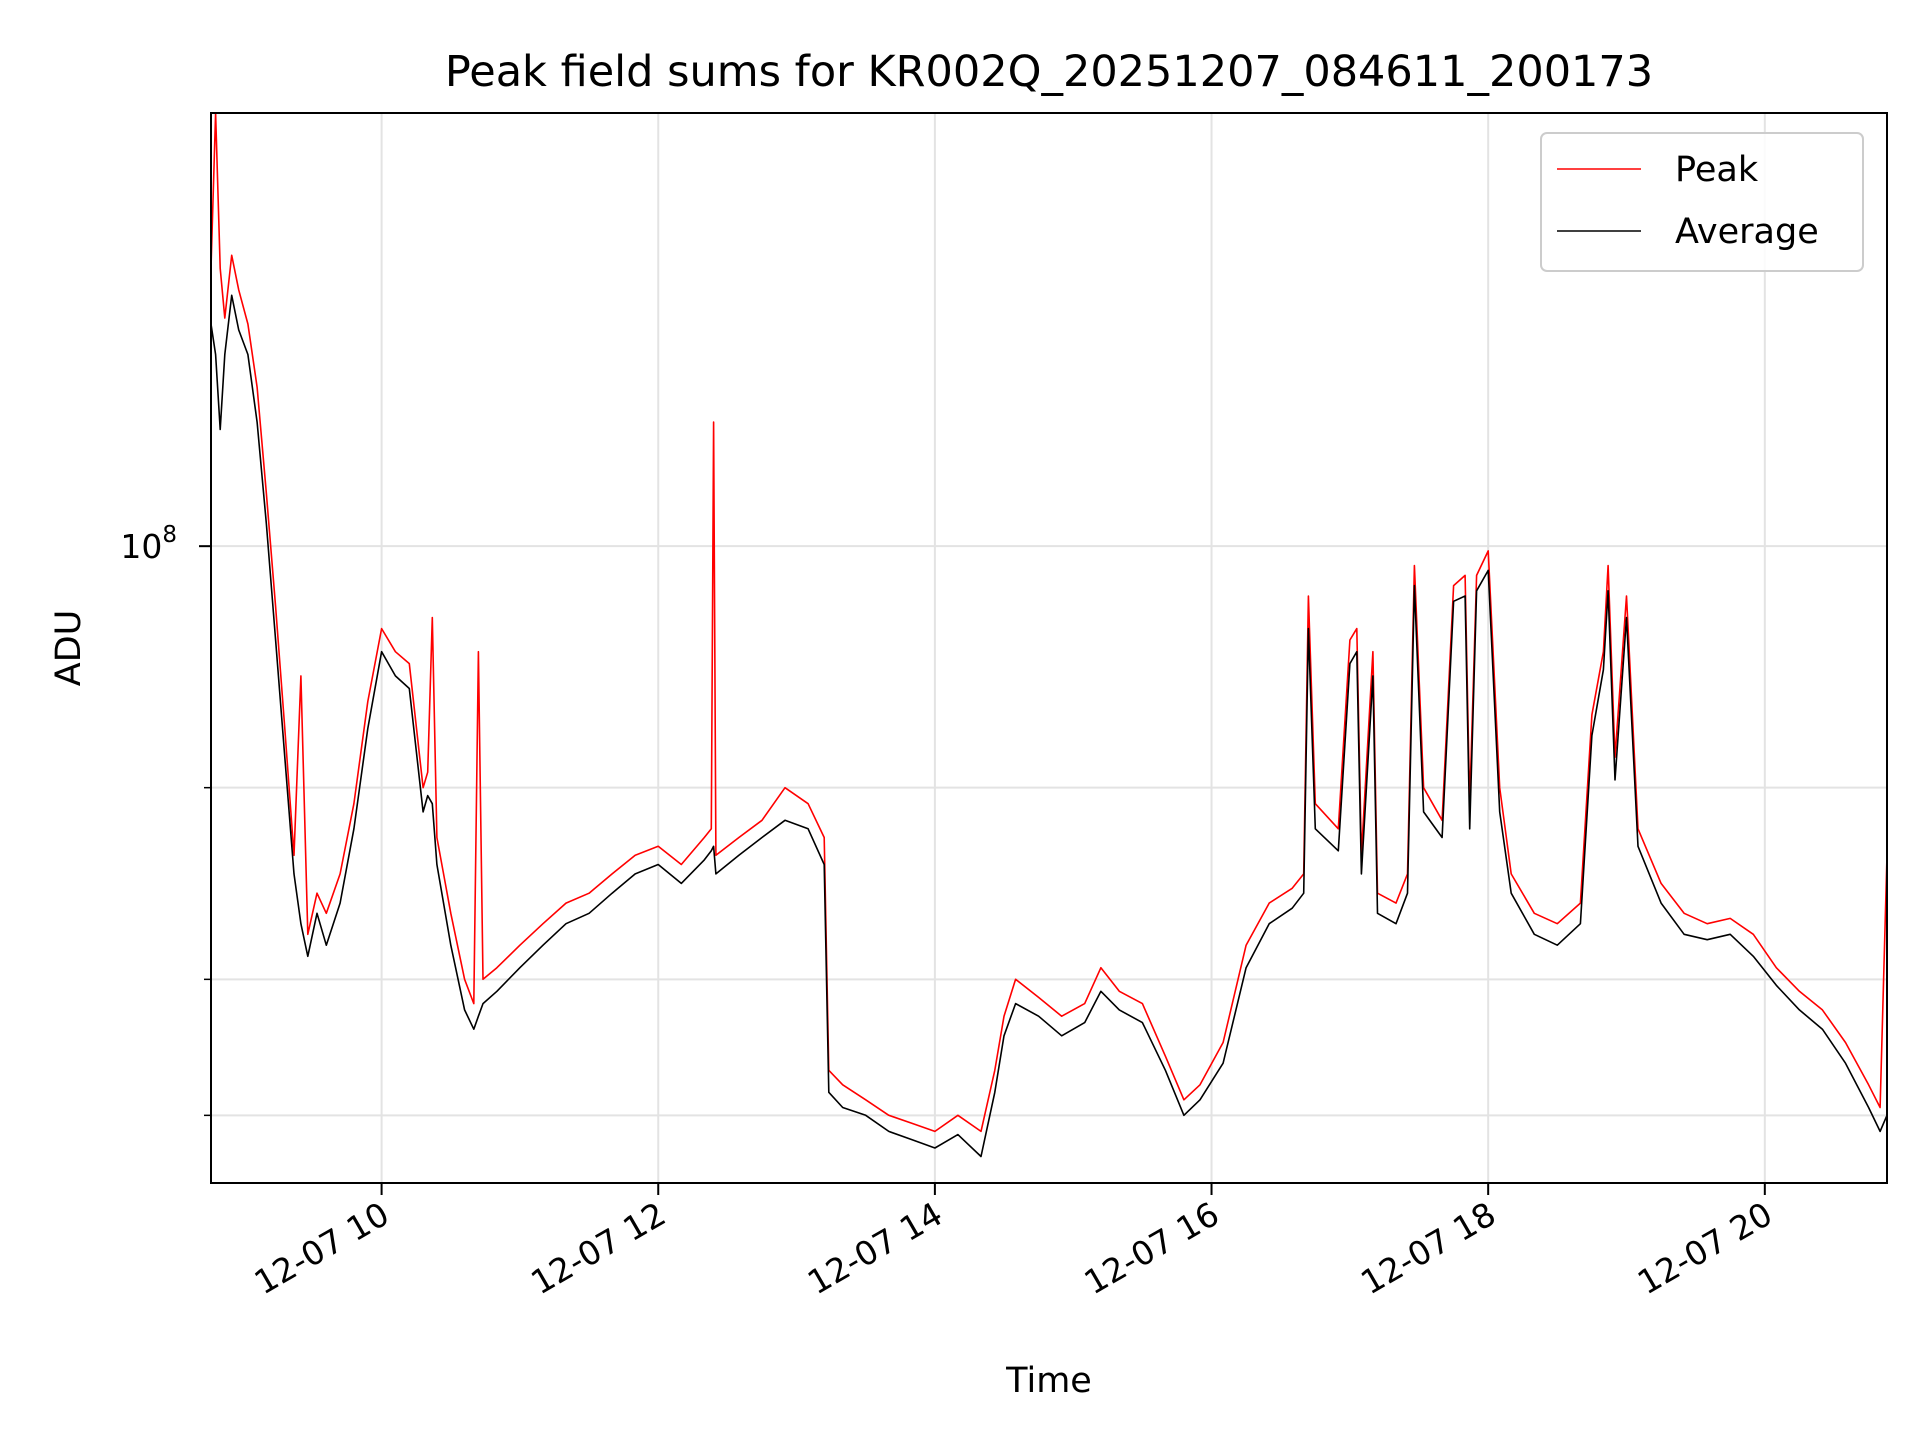 This screenshot has height=1445, width=1920. What do you see at coordinates (1717, 170) in the screenshot?
I see `legend-label-peak: Peak` at bounding box center [1717, 170].